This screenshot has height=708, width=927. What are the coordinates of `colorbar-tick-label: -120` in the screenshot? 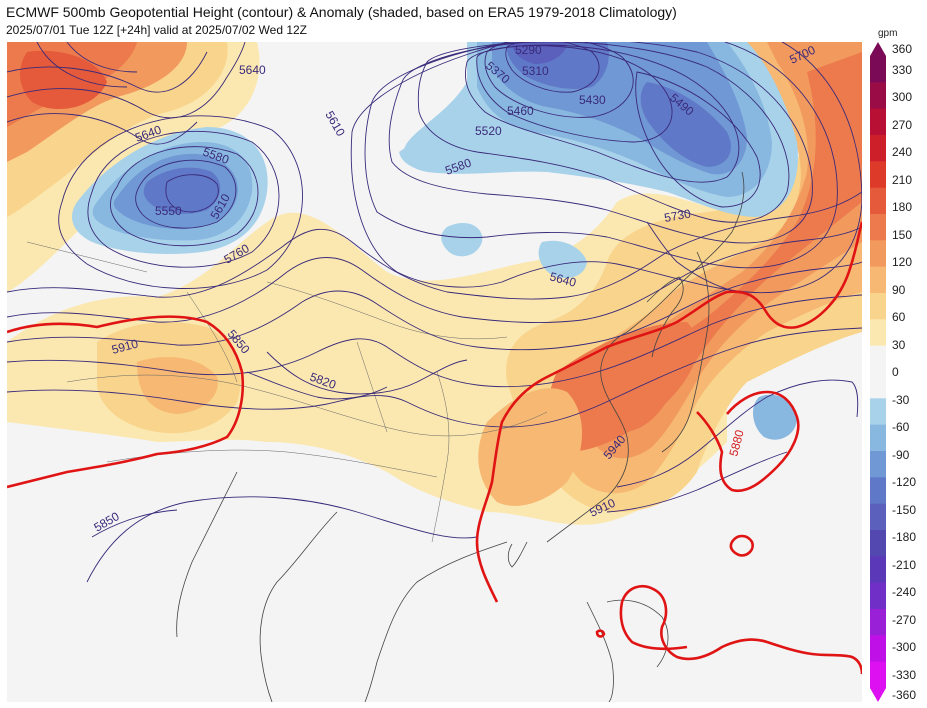 It's located at (904, 482).